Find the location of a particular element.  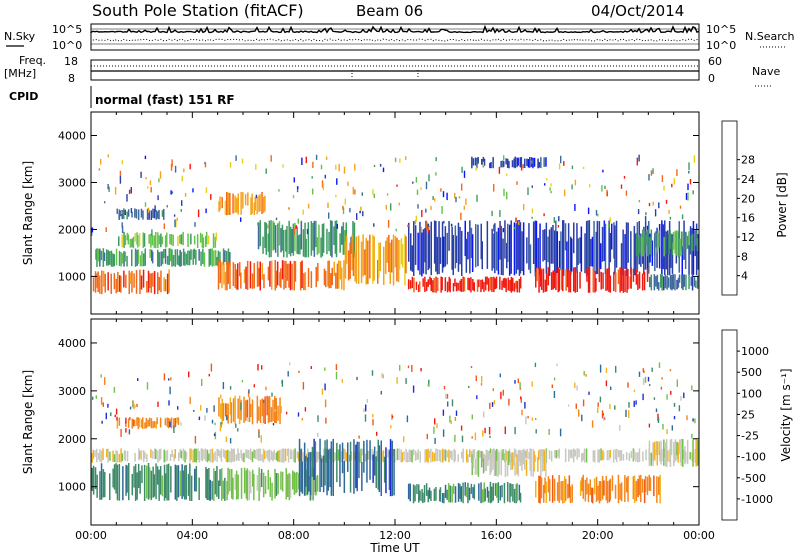

colorbar-tick-label: 100 is located at coordinates (751, 393).